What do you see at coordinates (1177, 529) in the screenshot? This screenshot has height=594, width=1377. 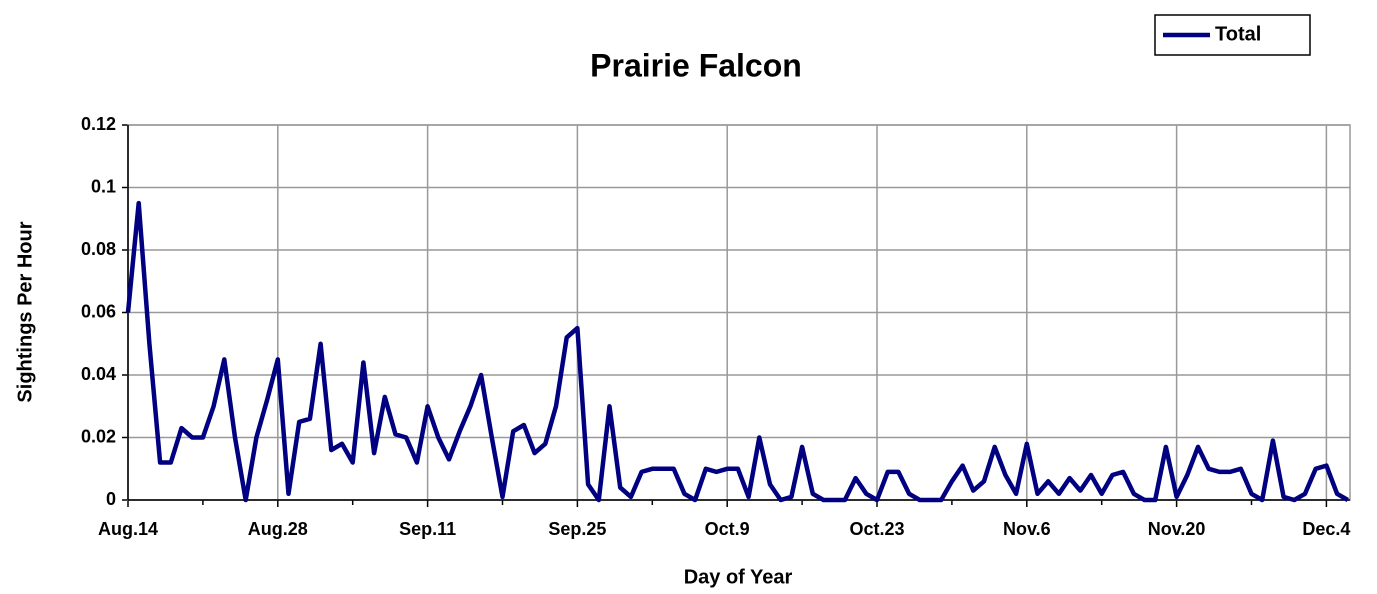 I see `x-tick-label: Nov.20` at bounding box center [1177, 529].